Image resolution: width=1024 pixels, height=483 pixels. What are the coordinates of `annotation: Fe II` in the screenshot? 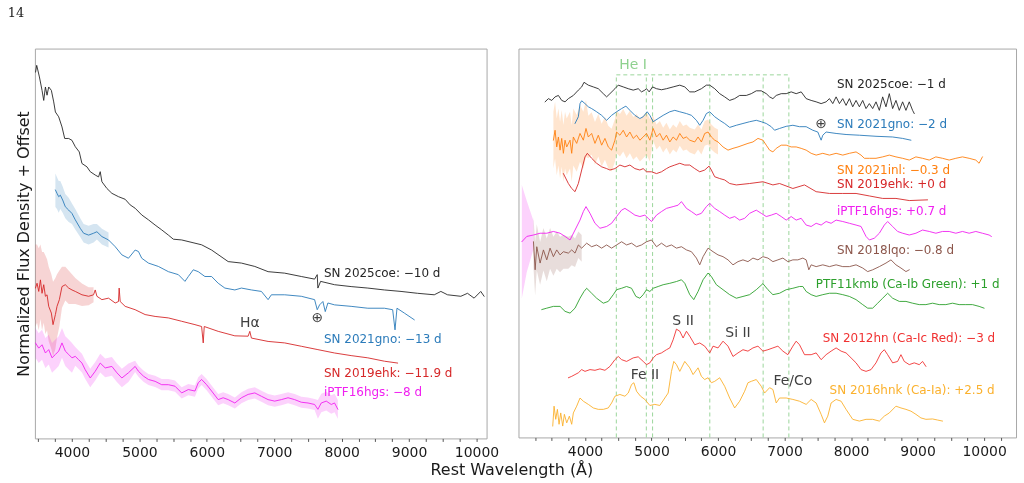 It's located at (645, 373).